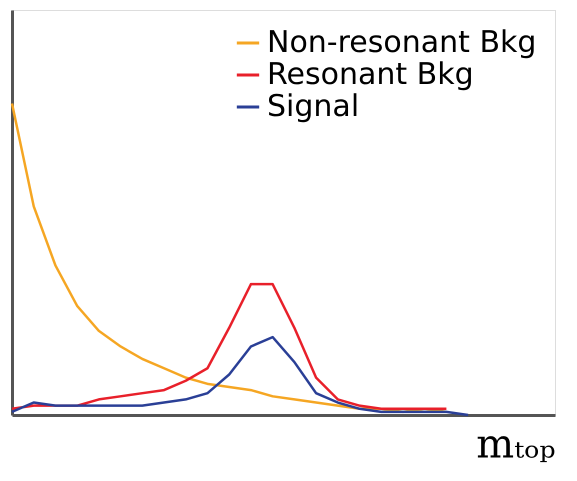 The image size is (577, 481). Describe the element at coordinates (516, 445) in the screenshot. I see `x-axis-title: mₜₒₚ` at that location.